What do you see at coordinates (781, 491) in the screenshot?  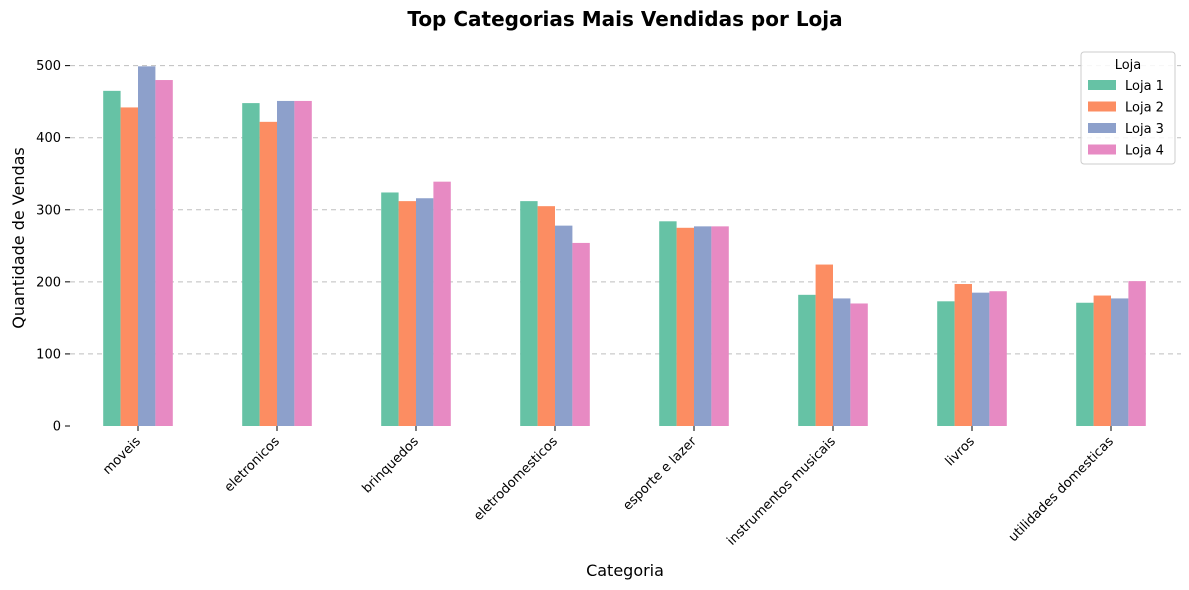 I see `x-tick-label: instrumentos musicais` at bounding box center [781, 491].